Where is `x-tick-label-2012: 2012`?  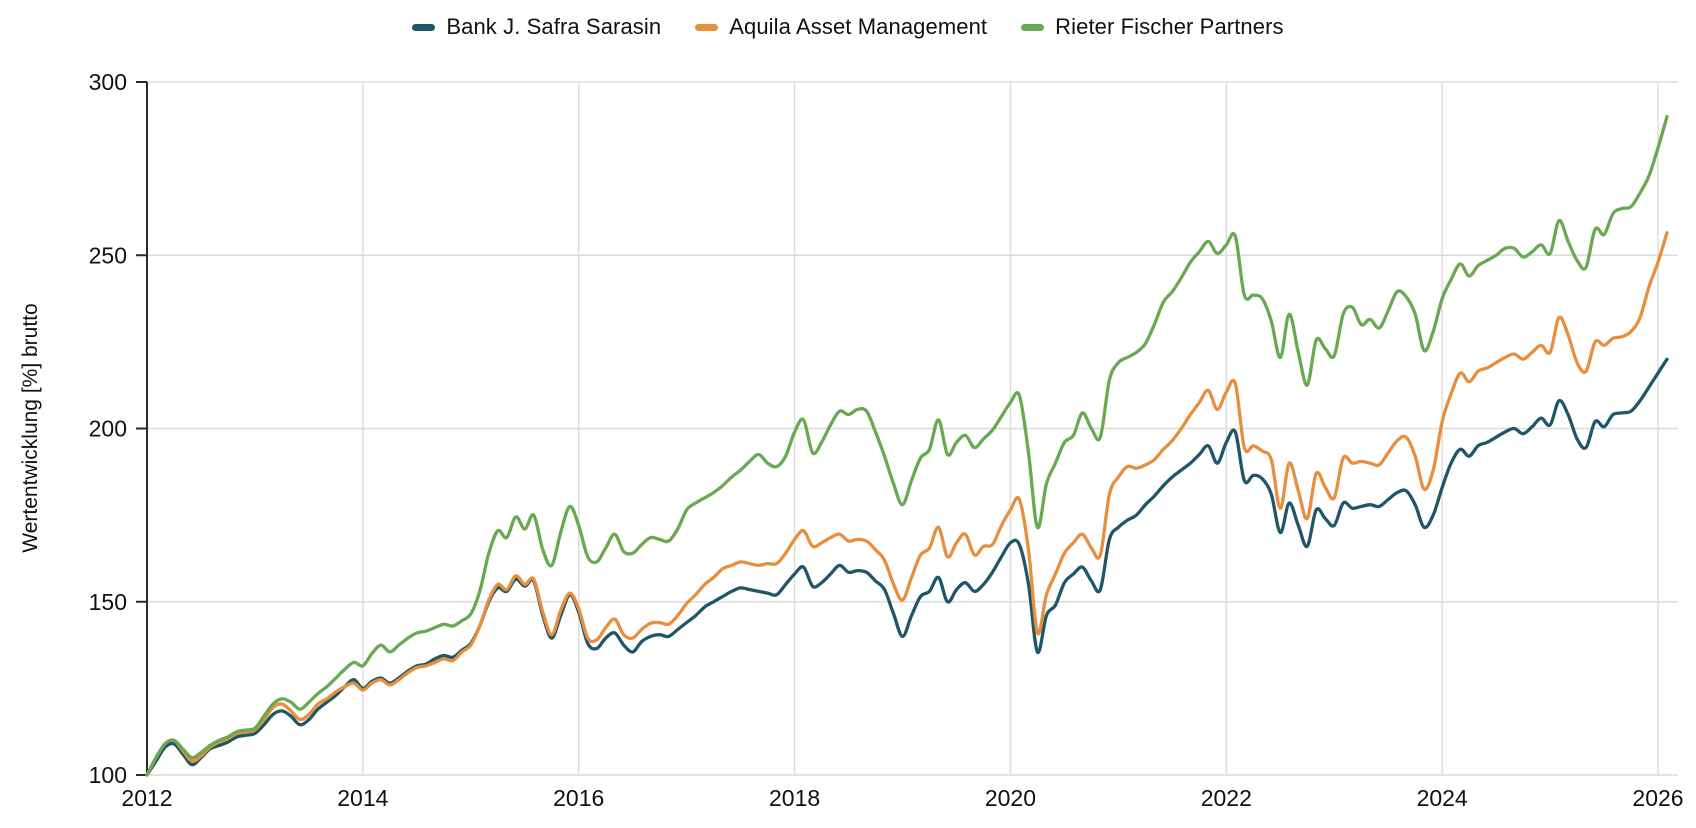 x-tick-label-2012: 2012 is located at coordinates (146, 798).